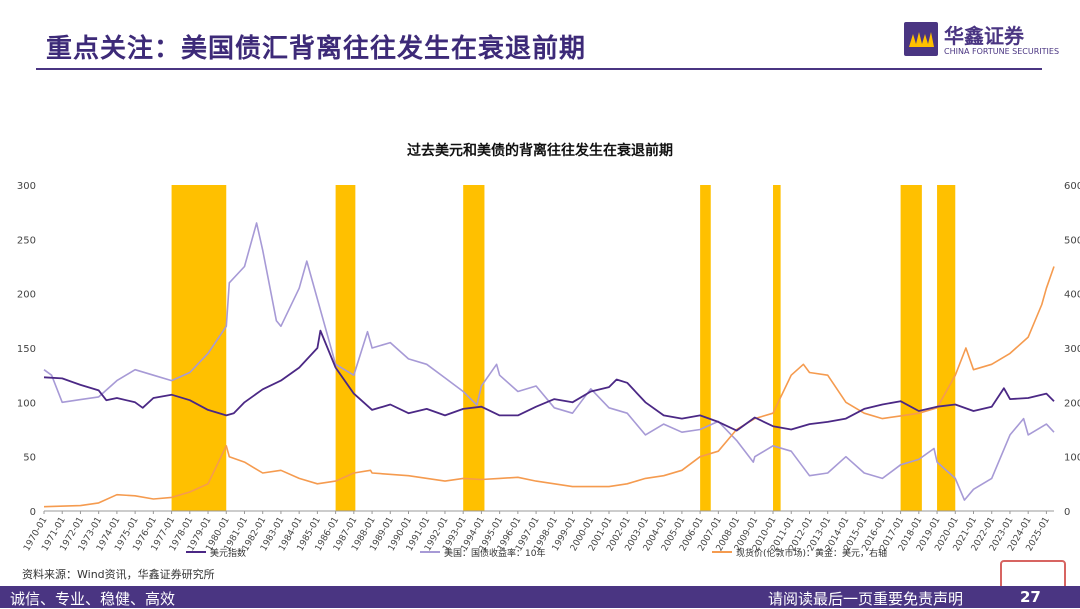 The height and width of the screenshot is (609, 1080). Describe the element at coordinates (539, 69) in the screenshot. I see `title-divider` at that location.